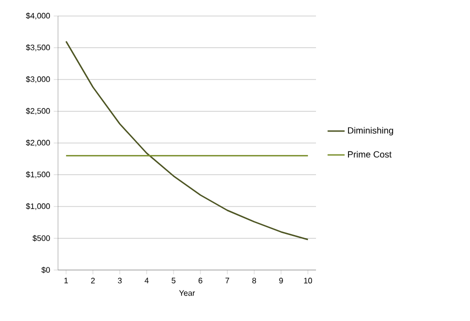 The height and width of the screenshot is (321, 470). What do you see at coordinates (370, 154) in the screenshot?
I see `legend-label: Prime Cost` at bounding box center [370, 154].